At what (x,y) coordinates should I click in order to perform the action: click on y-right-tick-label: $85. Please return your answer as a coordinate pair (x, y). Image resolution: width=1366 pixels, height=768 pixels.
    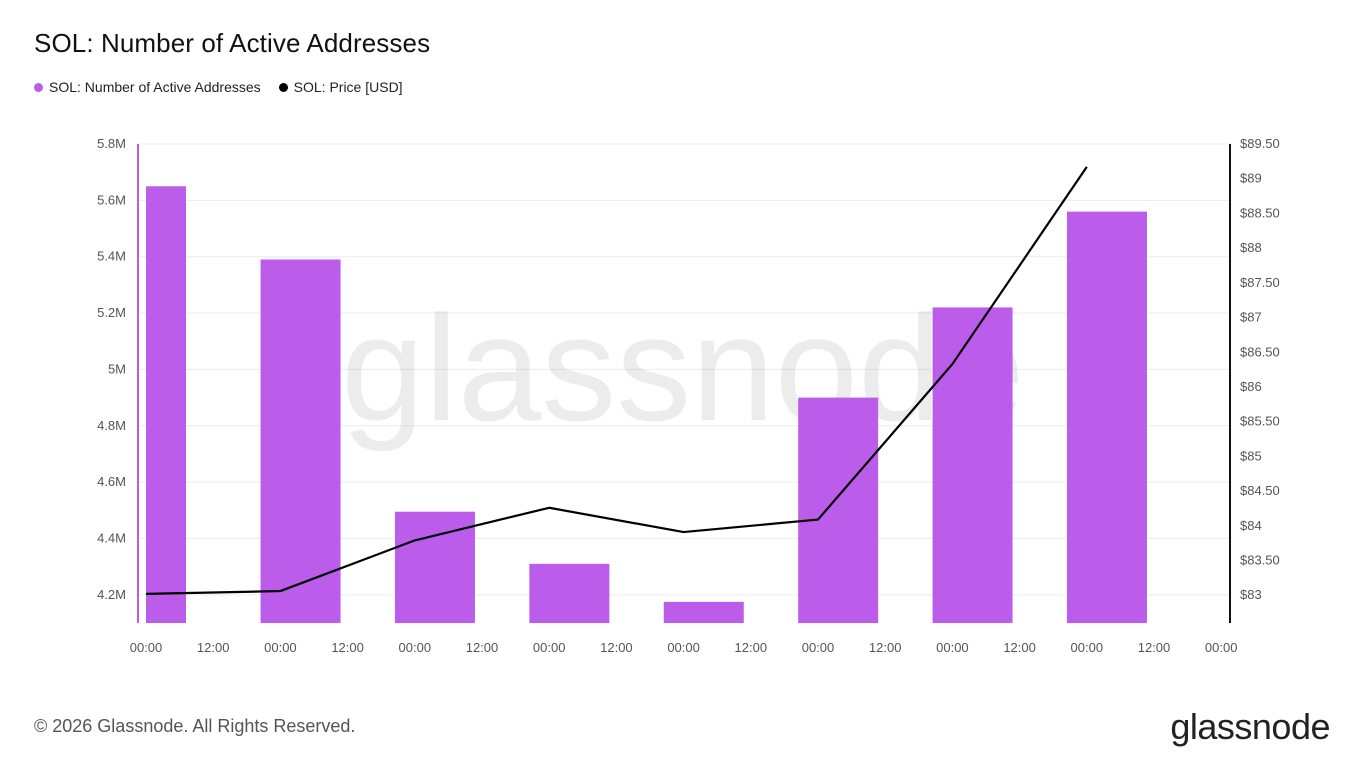
    Looking at the image, I should click on (1251, 455).